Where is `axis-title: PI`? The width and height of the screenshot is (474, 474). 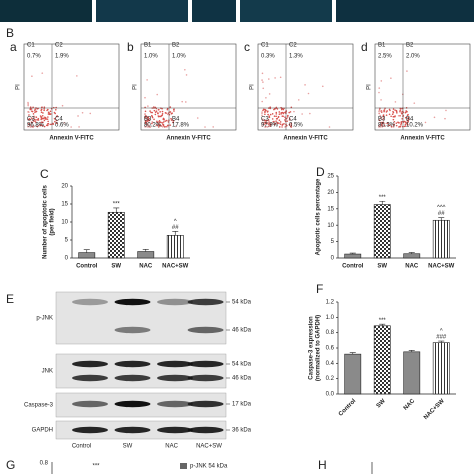 axis-title: PI is located at coordinates (136, 87).